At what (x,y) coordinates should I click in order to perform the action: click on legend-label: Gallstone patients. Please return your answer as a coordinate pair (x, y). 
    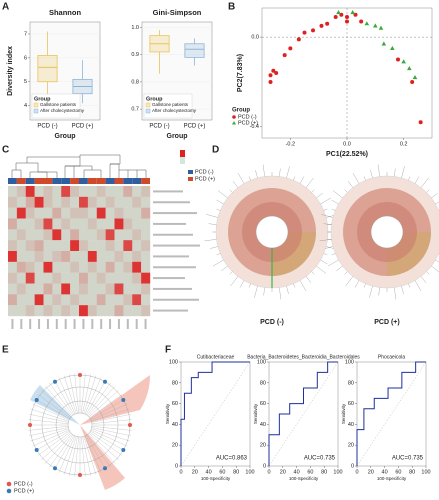
    Looking at the image, I should click on (58, 104).